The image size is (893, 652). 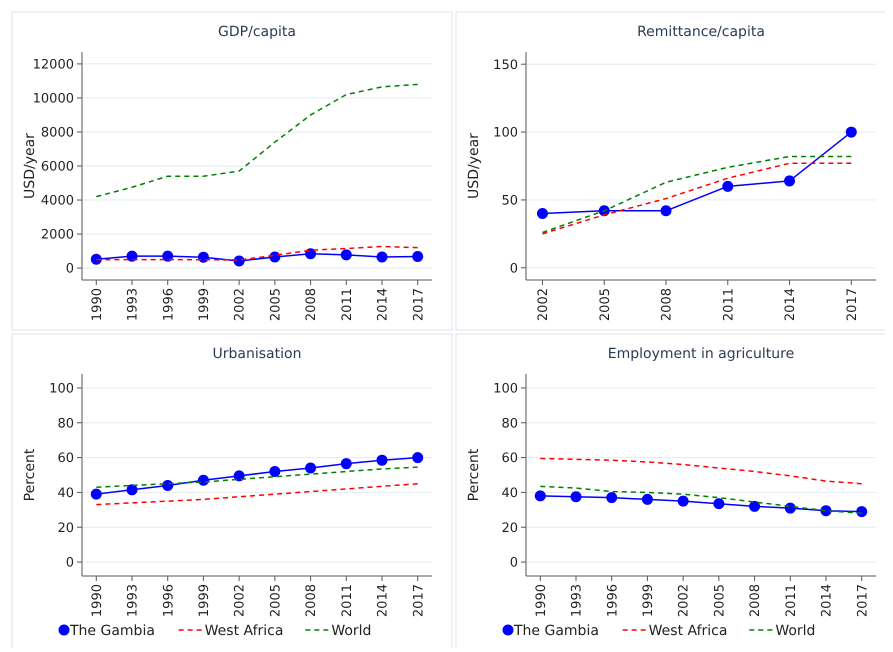 What do you see at coordinates (57, 235) in the screenshot?
I see `y-tick-label: 2000` at bounding box center [57, 235].